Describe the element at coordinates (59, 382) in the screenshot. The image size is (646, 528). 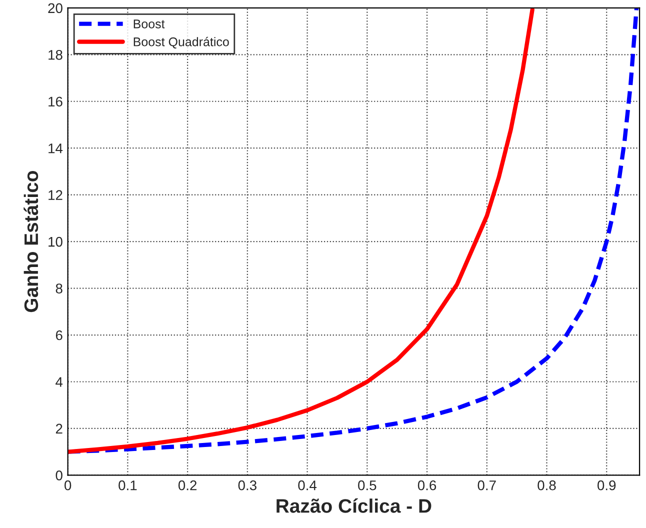
I see `y-tick-label: 4` at that location.